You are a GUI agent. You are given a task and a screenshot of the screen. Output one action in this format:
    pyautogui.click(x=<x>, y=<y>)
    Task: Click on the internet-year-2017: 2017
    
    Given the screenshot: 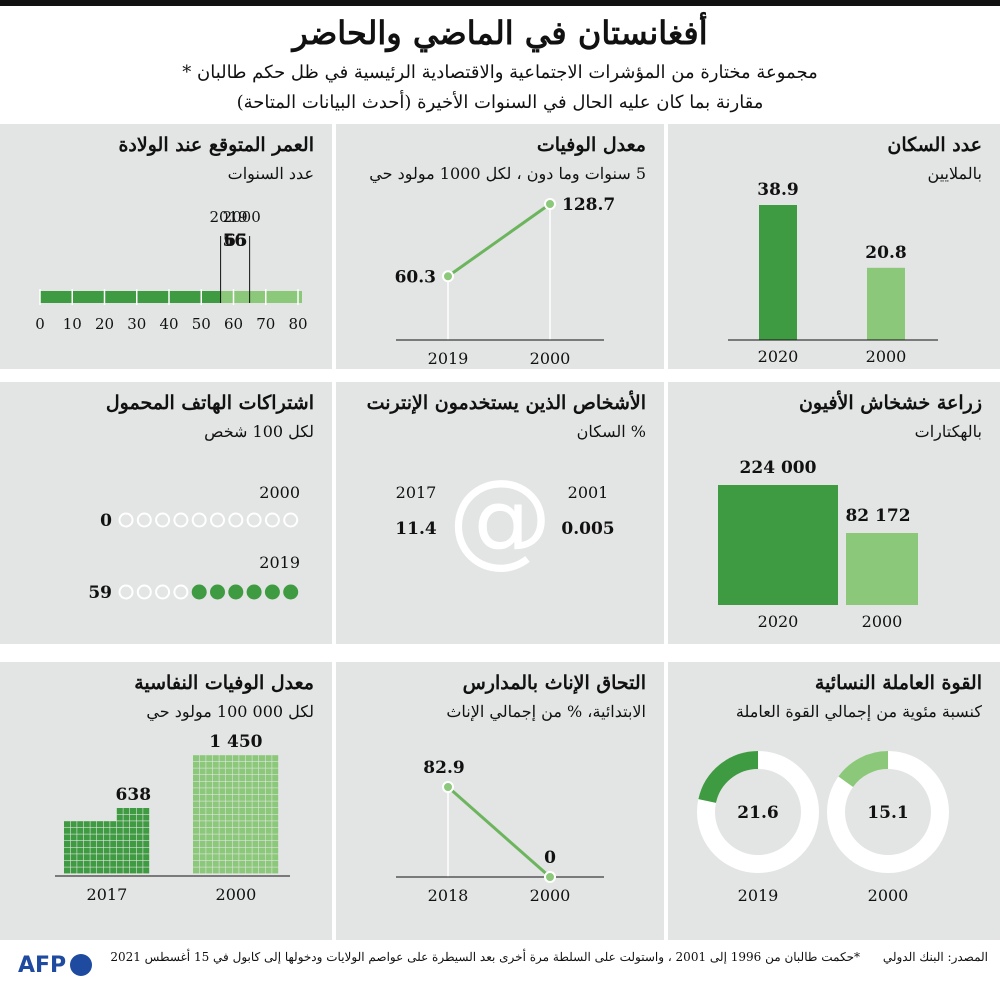 What is the action you would take?
    pyautogui.click(x=416, y=492)
    